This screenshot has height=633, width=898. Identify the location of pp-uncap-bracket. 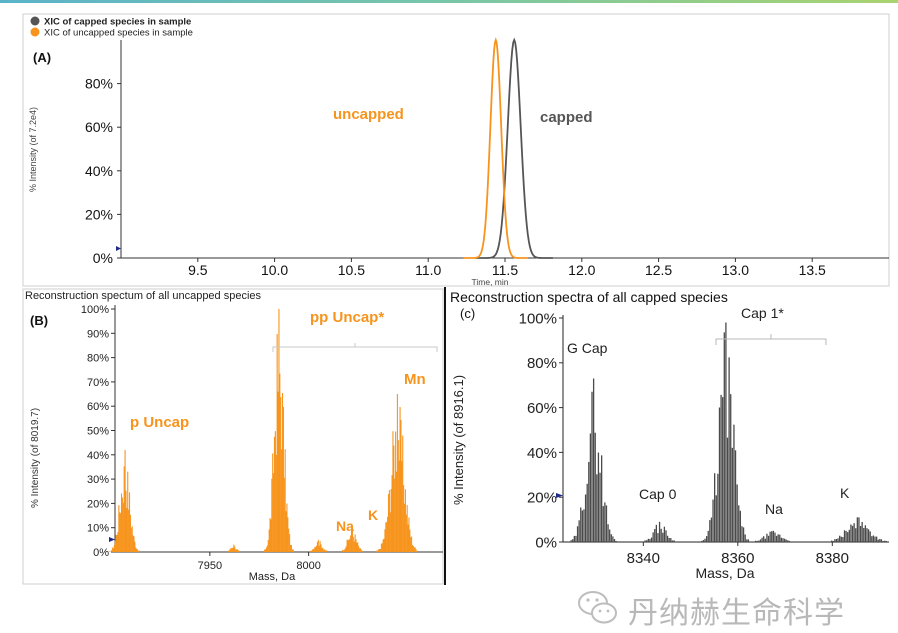
(355, 347).